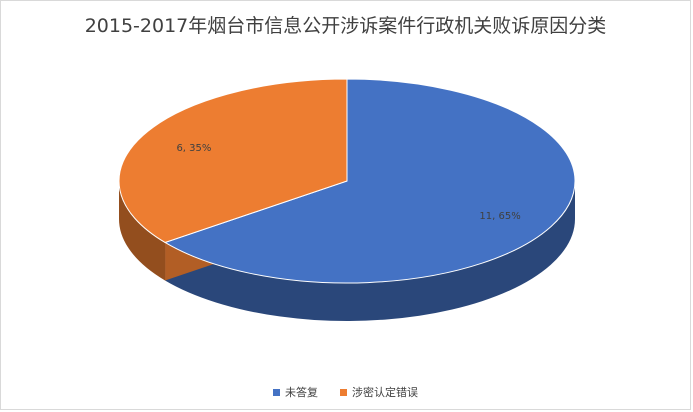 The image size is (693, 412). I want to click on legend-item-unanswered: 未答复, so click(295, 392).